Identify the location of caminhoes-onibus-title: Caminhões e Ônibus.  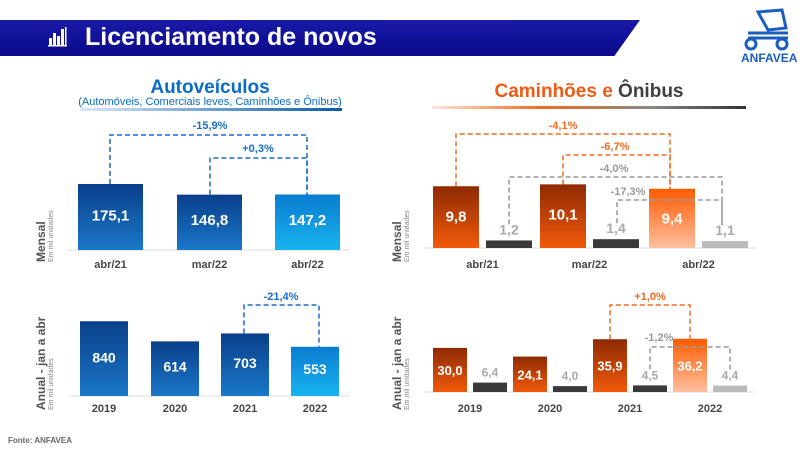
(589, 92).